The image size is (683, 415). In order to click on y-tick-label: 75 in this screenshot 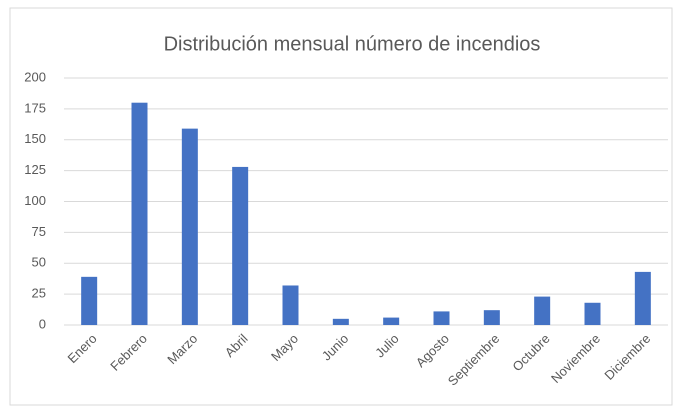, I will do `click(39, 231)`.